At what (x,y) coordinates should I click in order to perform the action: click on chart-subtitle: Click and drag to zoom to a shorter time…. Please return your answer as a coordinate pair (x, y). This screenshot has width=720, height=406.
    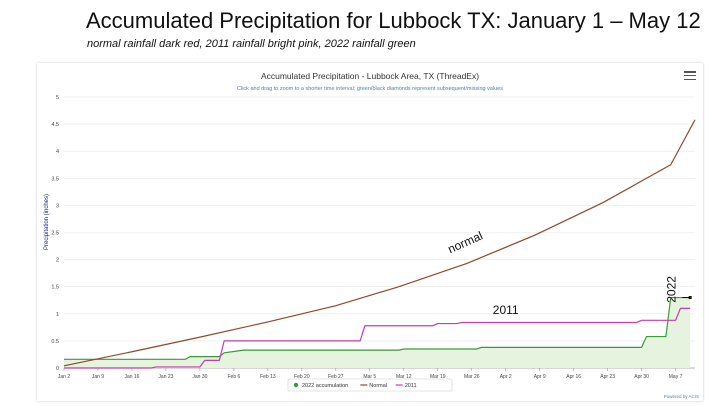
    Looking at the image, I should click on (370, 89).